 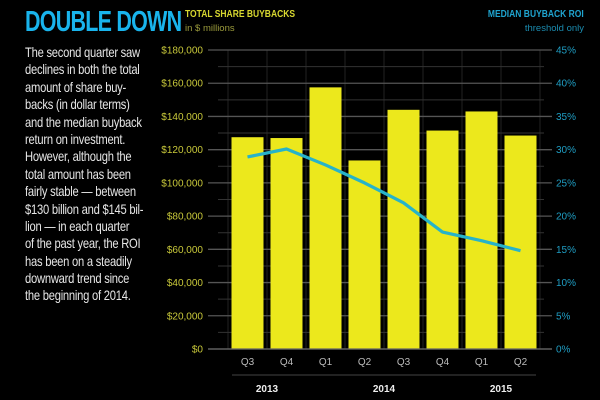 I want to click on left-series-title: TOTAL SHARE BUYBACKS, so click(x=240, y=14).